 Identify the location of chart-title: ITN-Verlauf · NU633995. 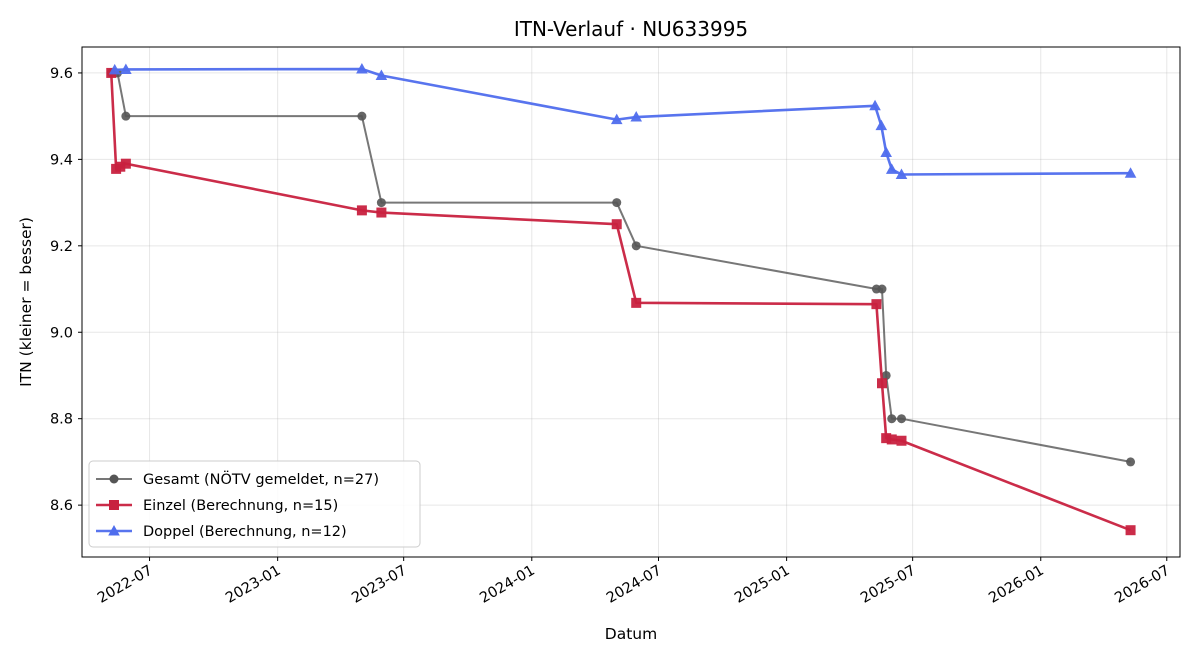
(631, 29).